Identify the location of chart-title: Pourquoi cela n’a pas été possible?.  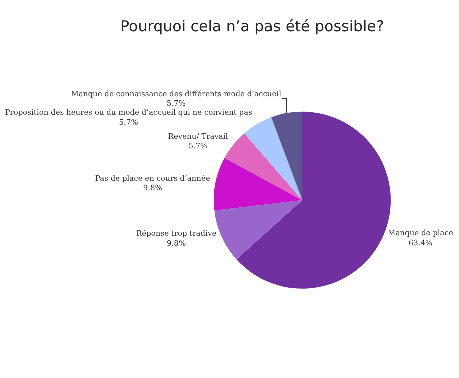
(252, 27).